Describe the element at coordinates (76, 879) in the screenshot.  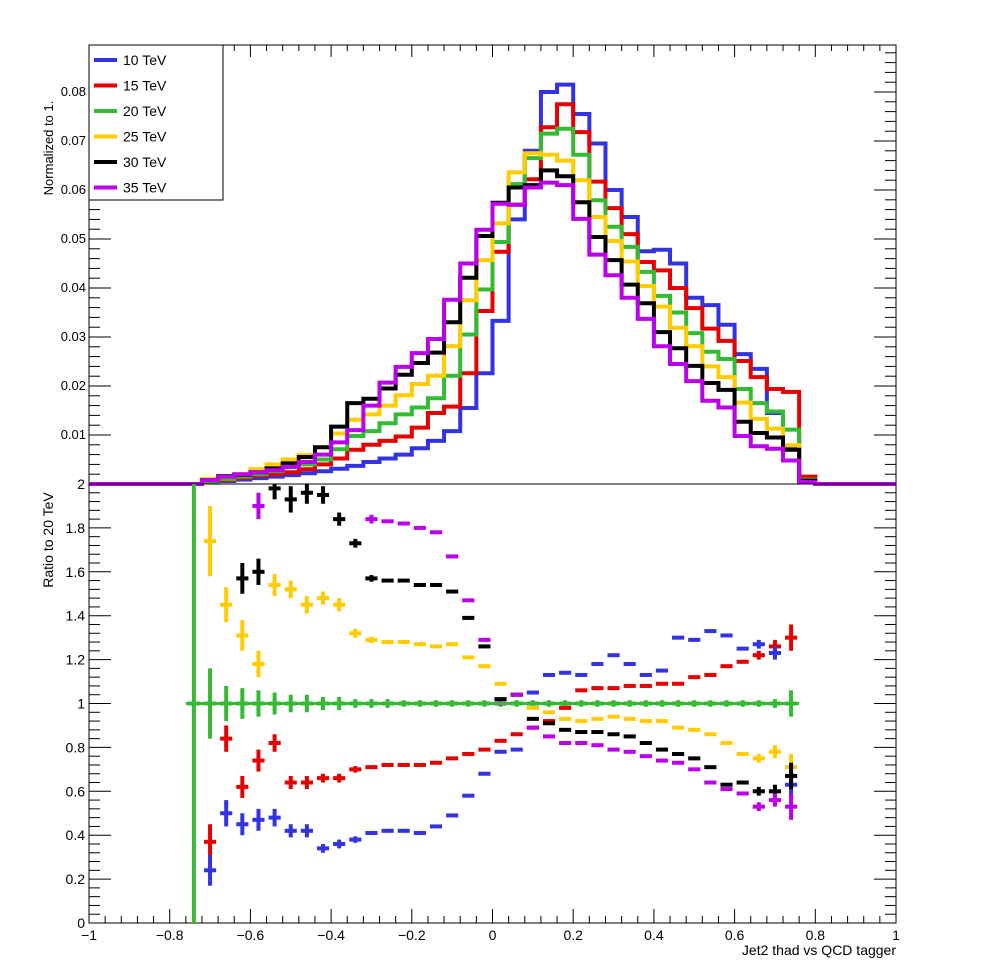
I see `bottom-y-tick-label: 0.2` at that location.